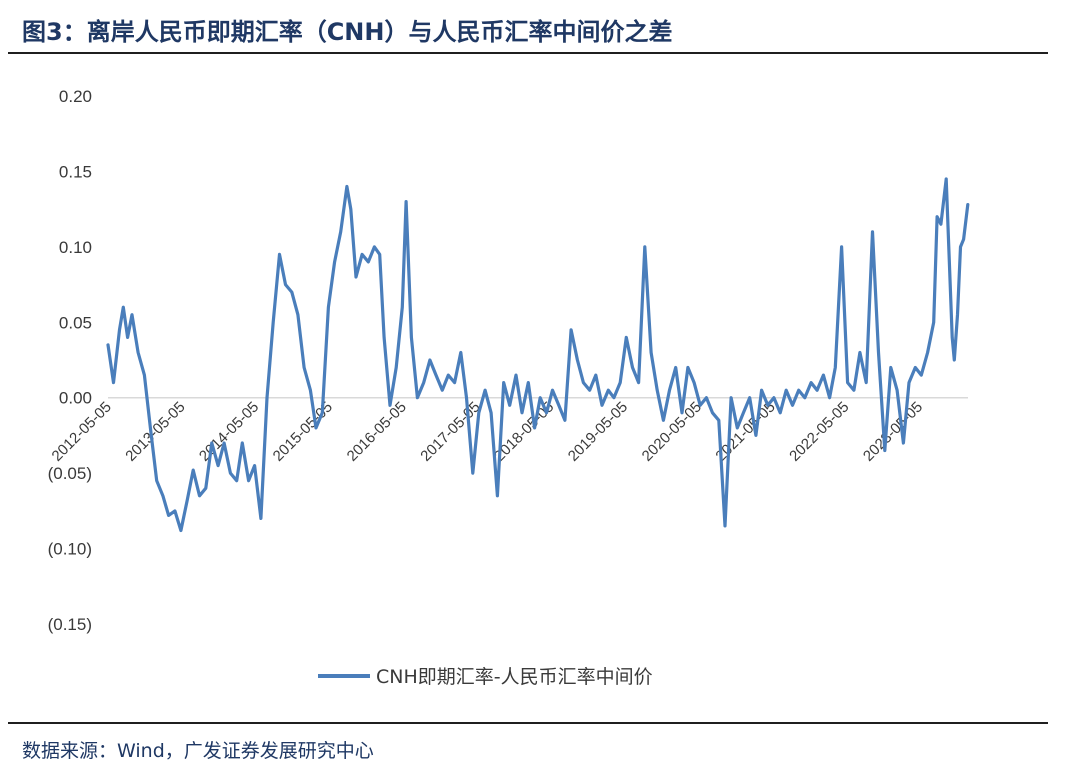 The image size is (1080, 779). I want to click on y-axis-ticks: 0.20 0.15 0.10 0.05 0.00 (0.05) (0.10) (0.15), so click(70, 360).